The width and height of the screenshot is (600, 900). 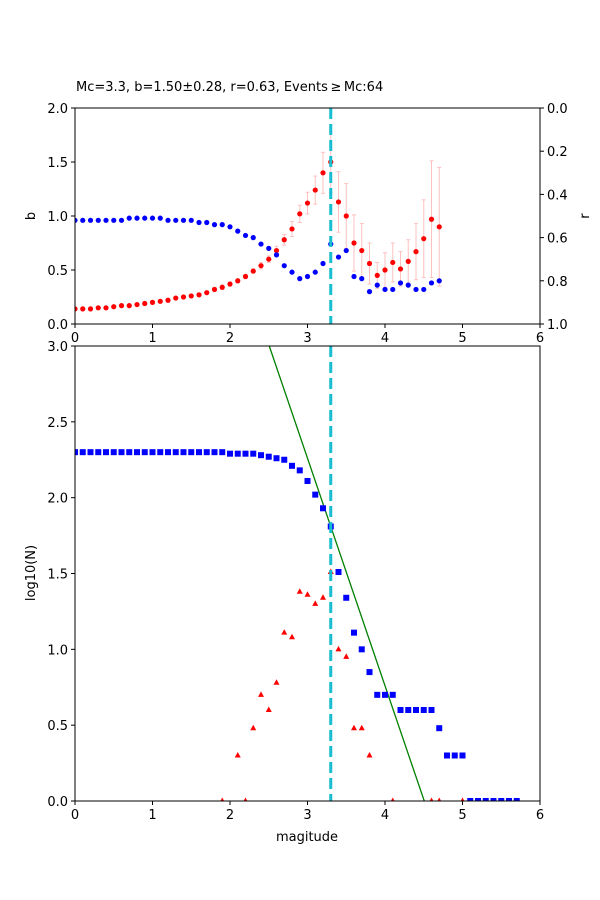 I want to click on y-tick-label: 2.0, so click(x=57, y=109).